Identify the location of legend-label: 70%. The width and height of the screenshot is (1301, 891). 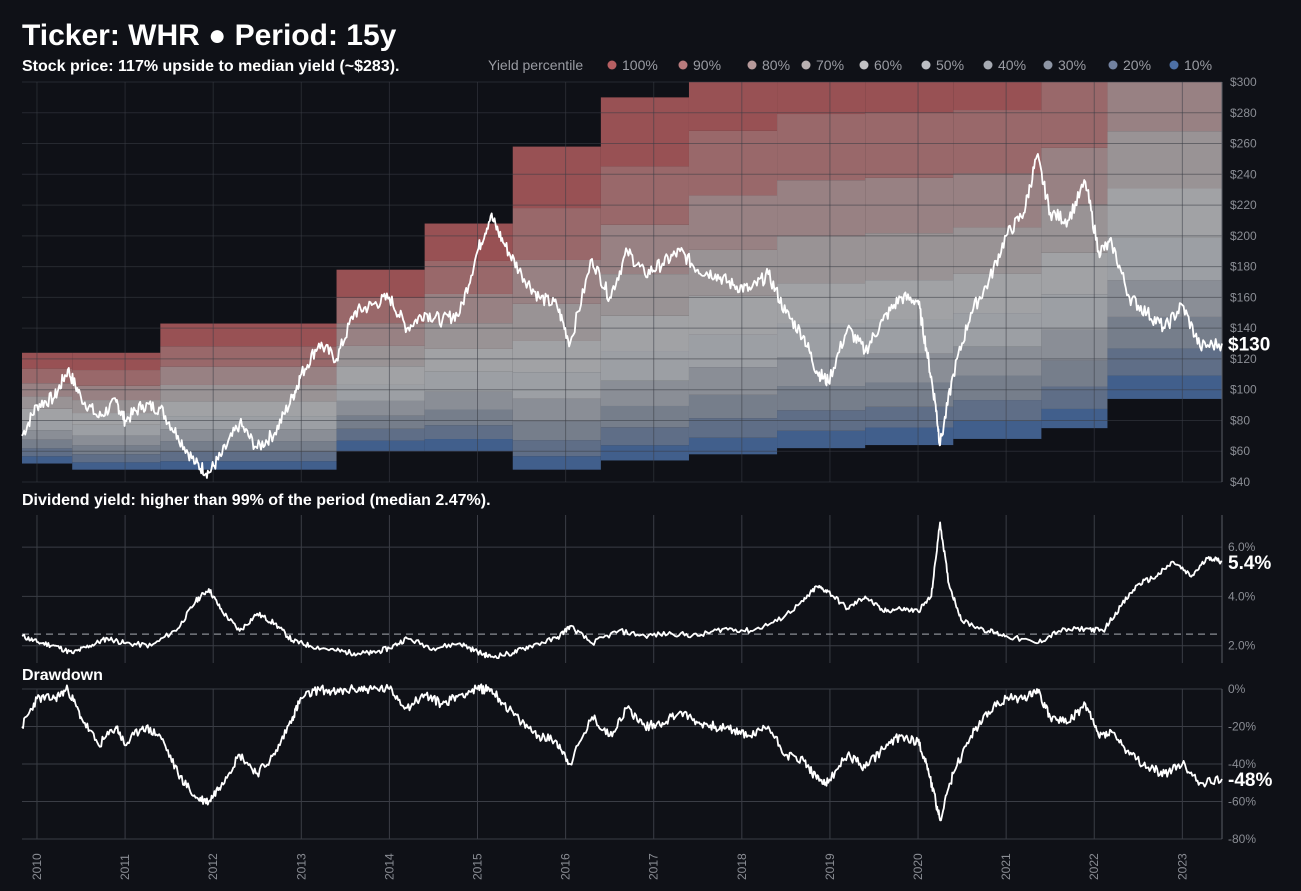
(830, 65).